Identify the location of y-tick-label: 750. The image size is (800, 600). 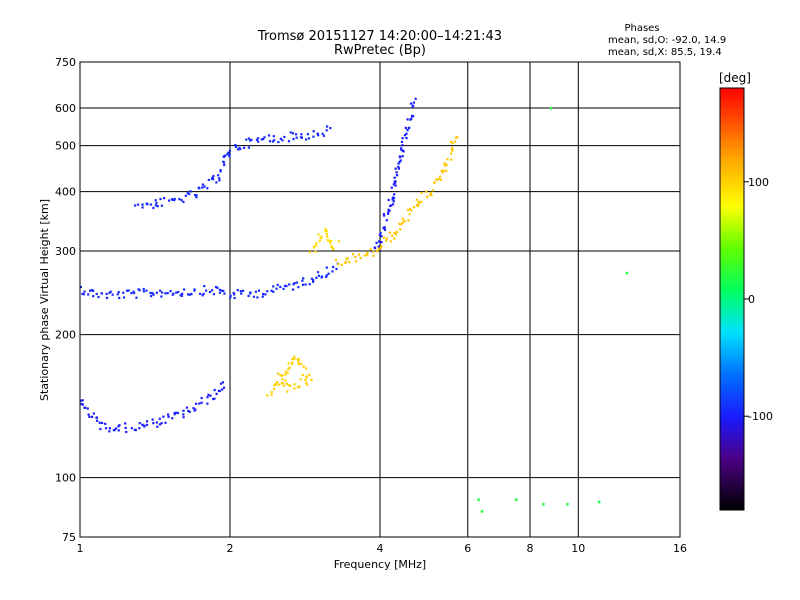
(65, 62).